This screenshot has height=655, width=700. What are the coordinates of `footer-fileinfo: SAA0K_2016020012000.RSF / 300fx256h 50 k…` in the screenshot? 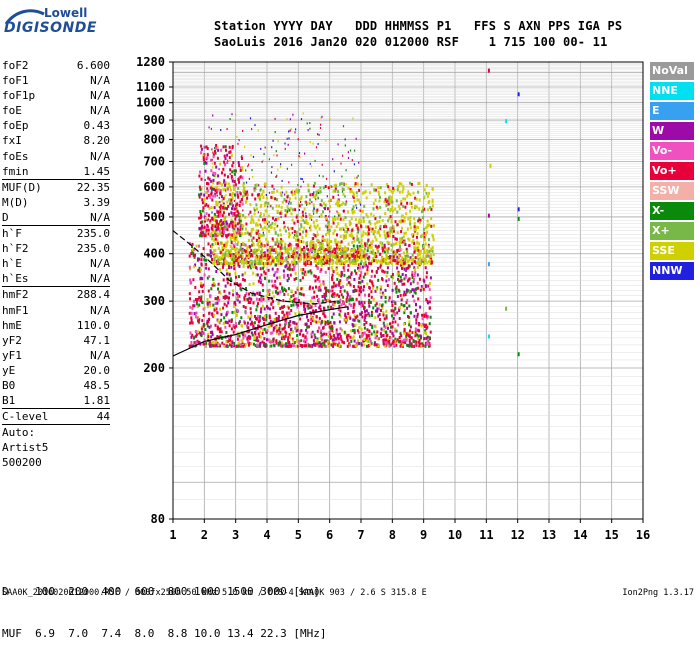 It's located at (214, 593).